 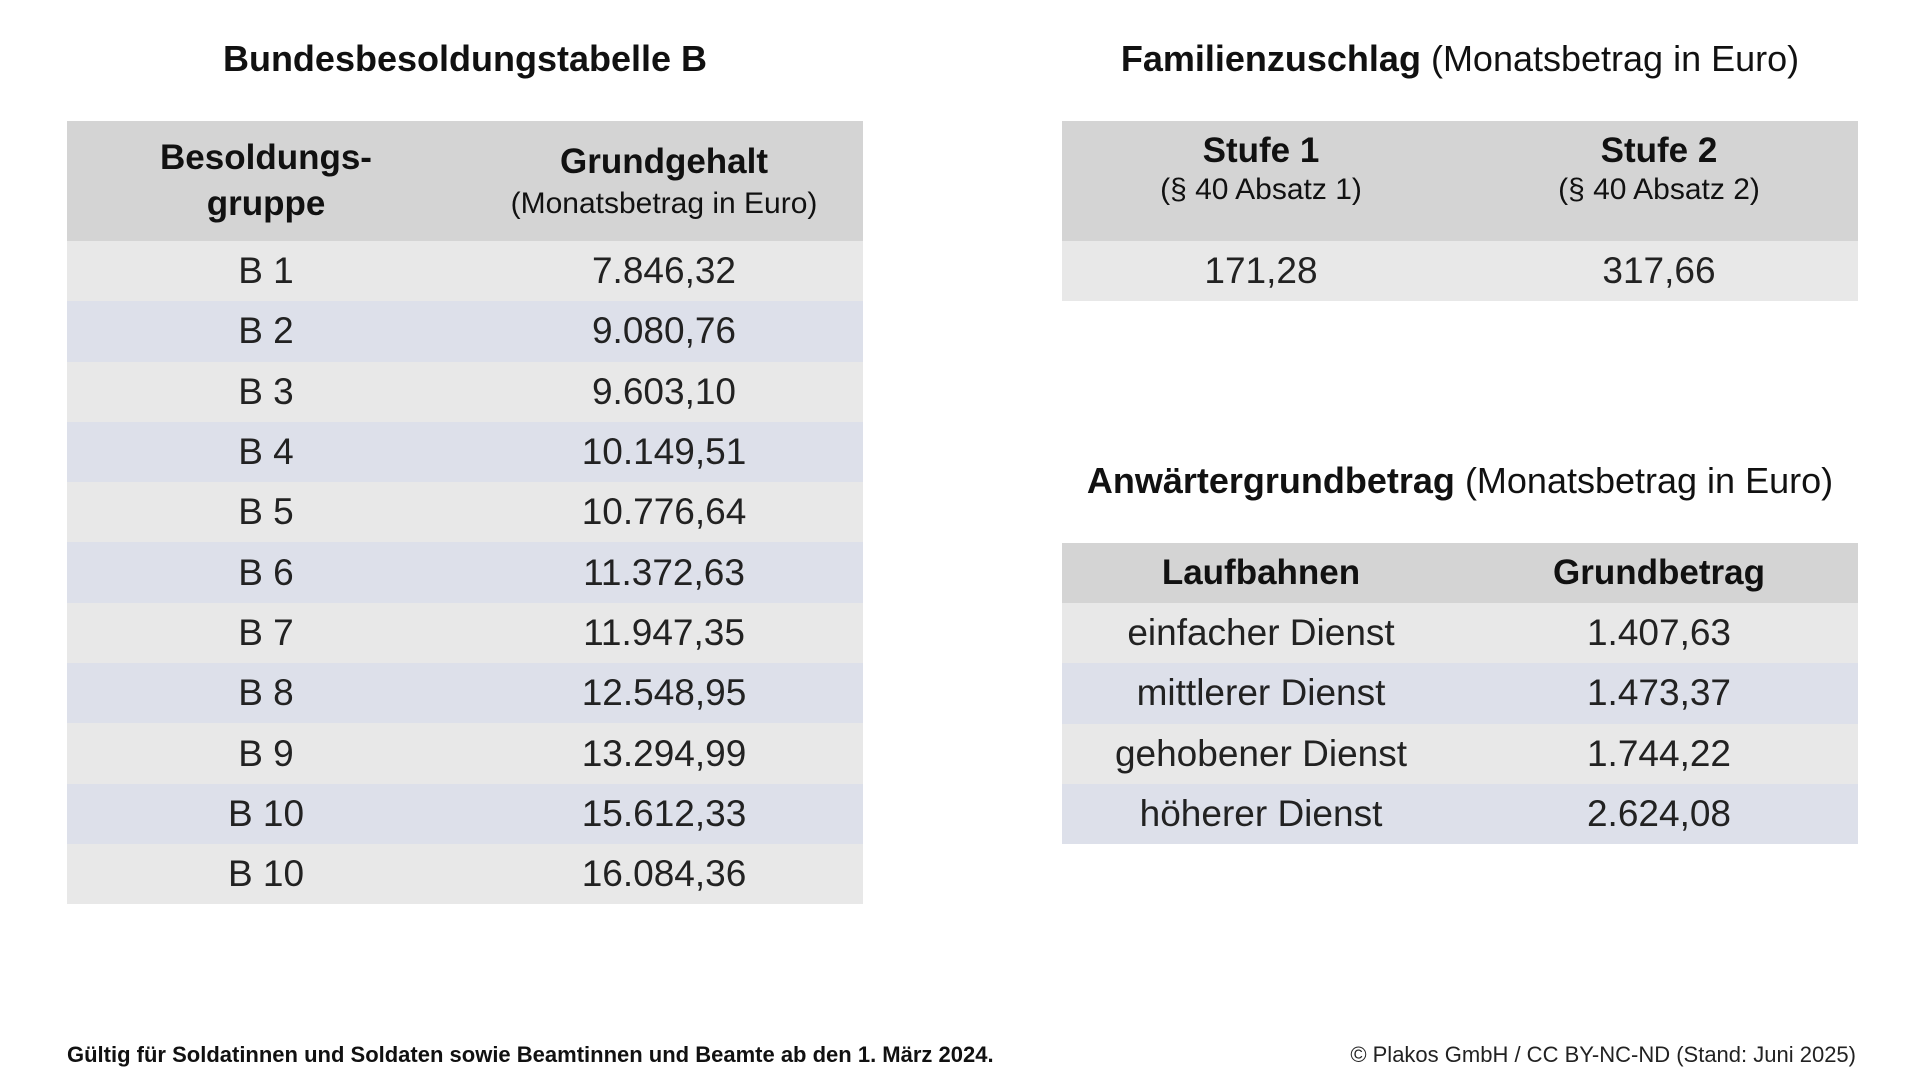 I want to click on table-row: gehobener Dienst 1.744,22, so click(x=1460, y=753).